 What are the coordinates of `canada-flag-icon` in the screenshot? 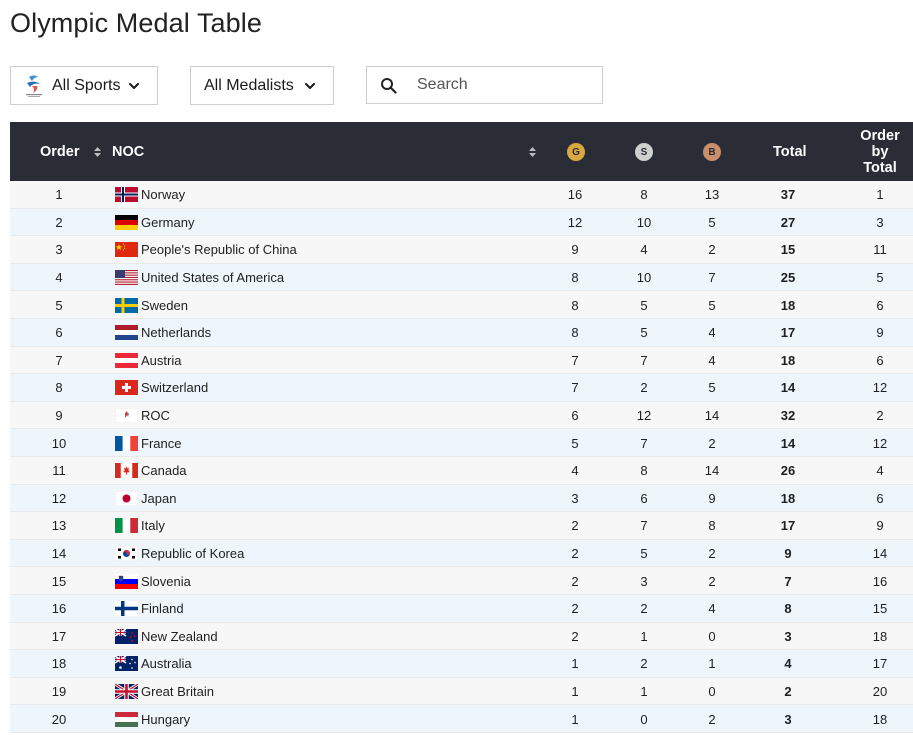 It's located at (126, 471).